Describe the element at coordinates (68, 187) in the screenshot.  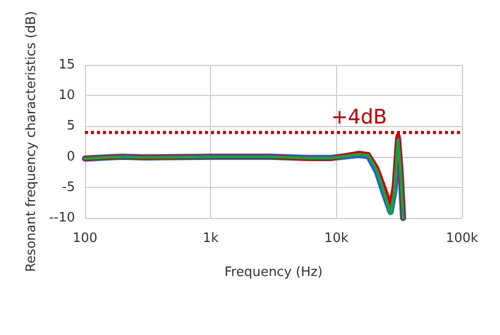
I see `y-tick-label: -5` at that location.